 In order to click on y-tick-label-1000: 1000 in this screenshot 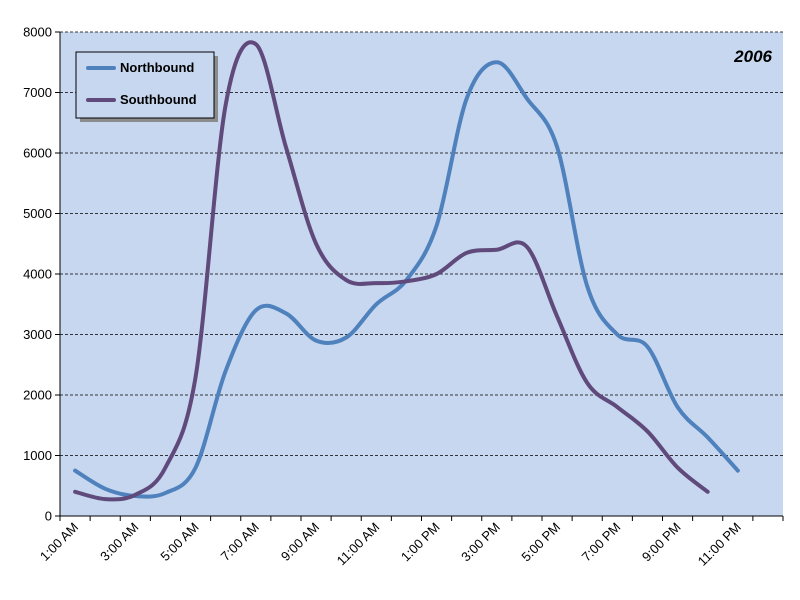, I will do `click(37, 455)`.